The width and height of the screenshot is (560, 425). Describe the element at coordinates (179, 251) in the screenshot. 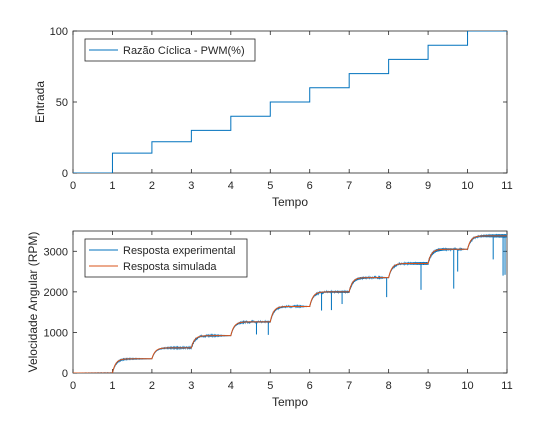

I see `legend-entry: Resposta experimental` at that location.